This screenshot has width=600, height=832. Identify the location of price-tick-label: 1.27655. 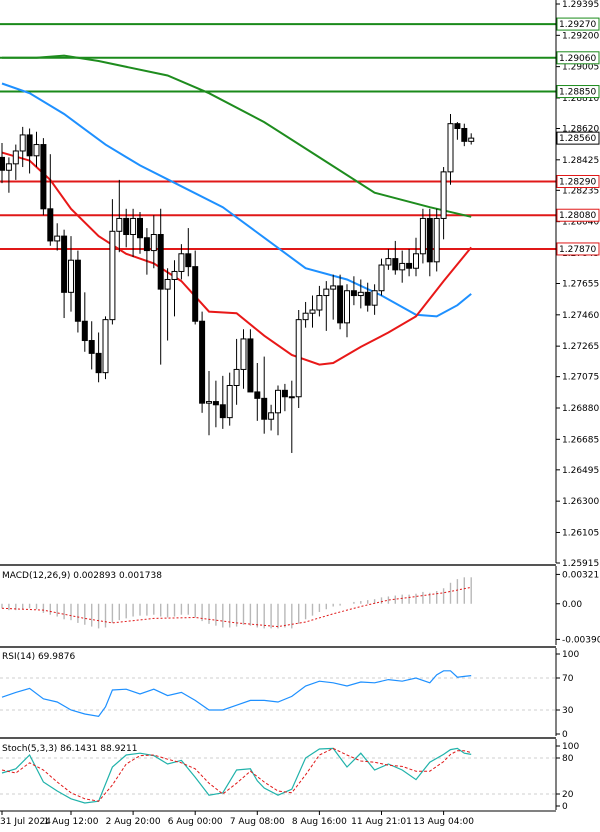
(580, 285).